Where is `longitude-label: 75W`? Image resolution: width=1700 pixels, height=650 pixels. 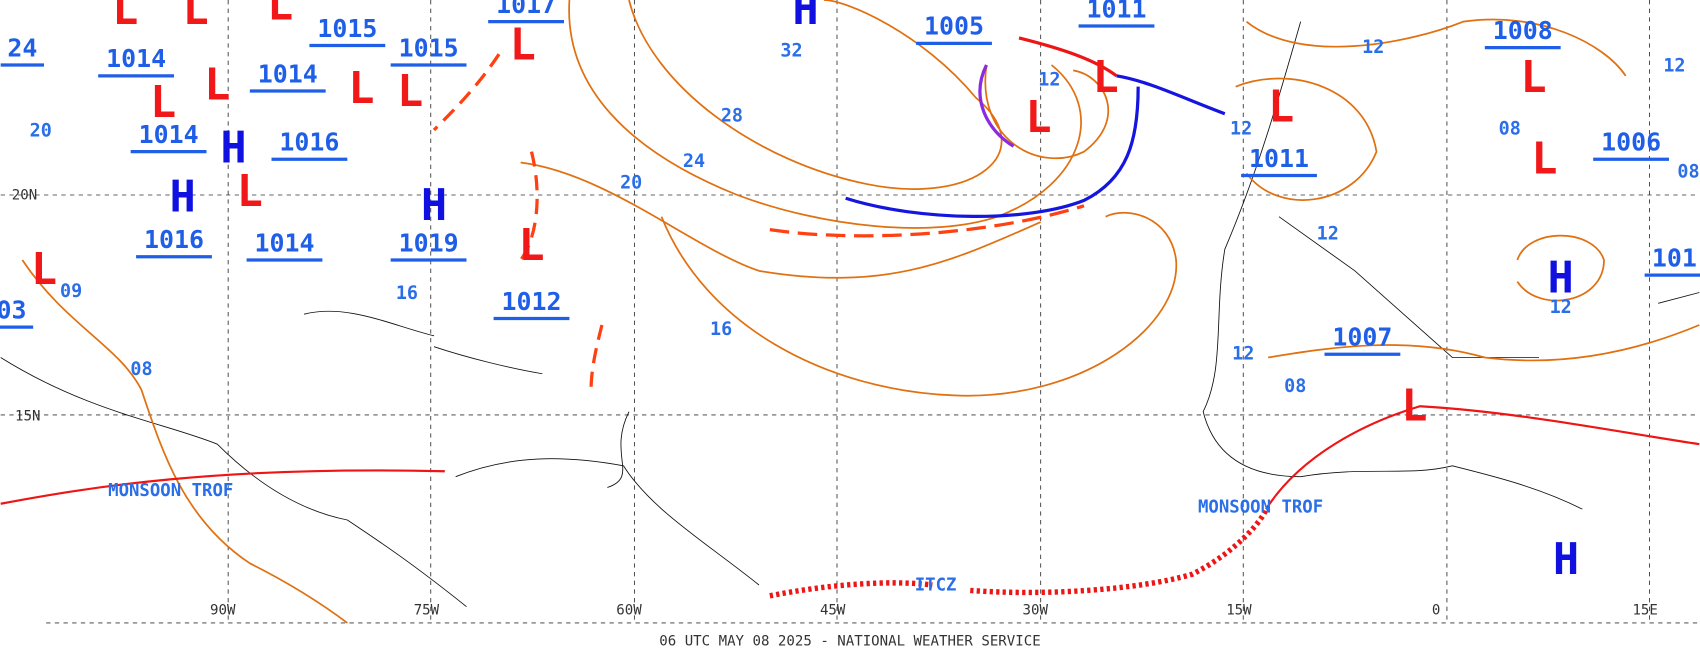
longitude-label: 75W is located at coordinates (427, 610).